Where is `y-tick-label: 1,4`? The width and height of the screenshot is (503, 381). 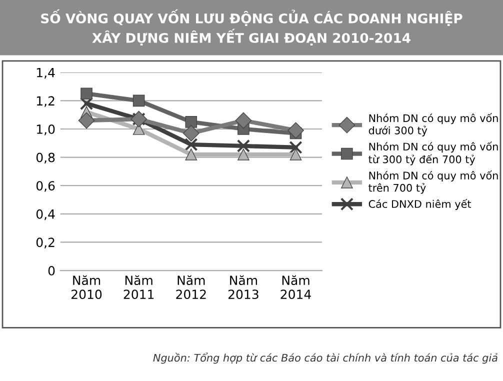
y-tick-label: 1,4 is located at coordinates (45, 73).